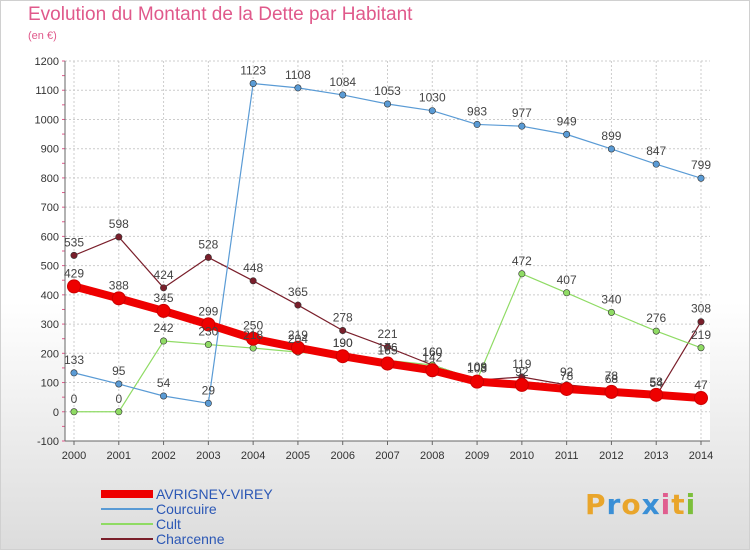 Image resolution: width=750 pixels, height=550 pixels. I want to click on data-label: 949, so click(567, 121).